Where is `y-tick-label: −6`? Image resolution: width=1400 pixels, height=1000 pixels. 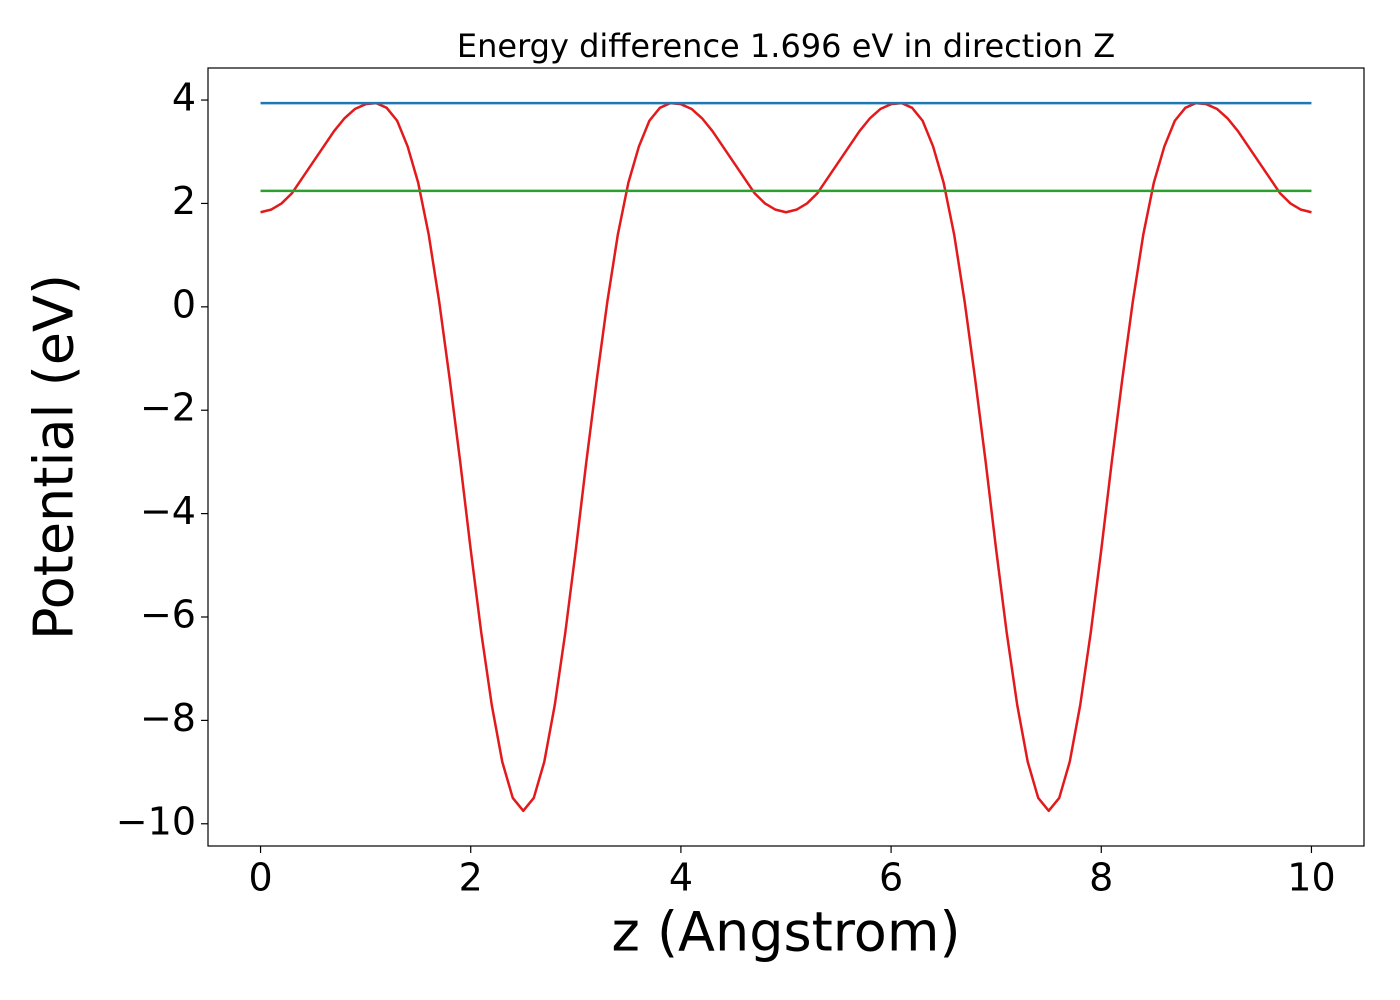 y-tick-label: −6 is located at coordinates (168, 614).